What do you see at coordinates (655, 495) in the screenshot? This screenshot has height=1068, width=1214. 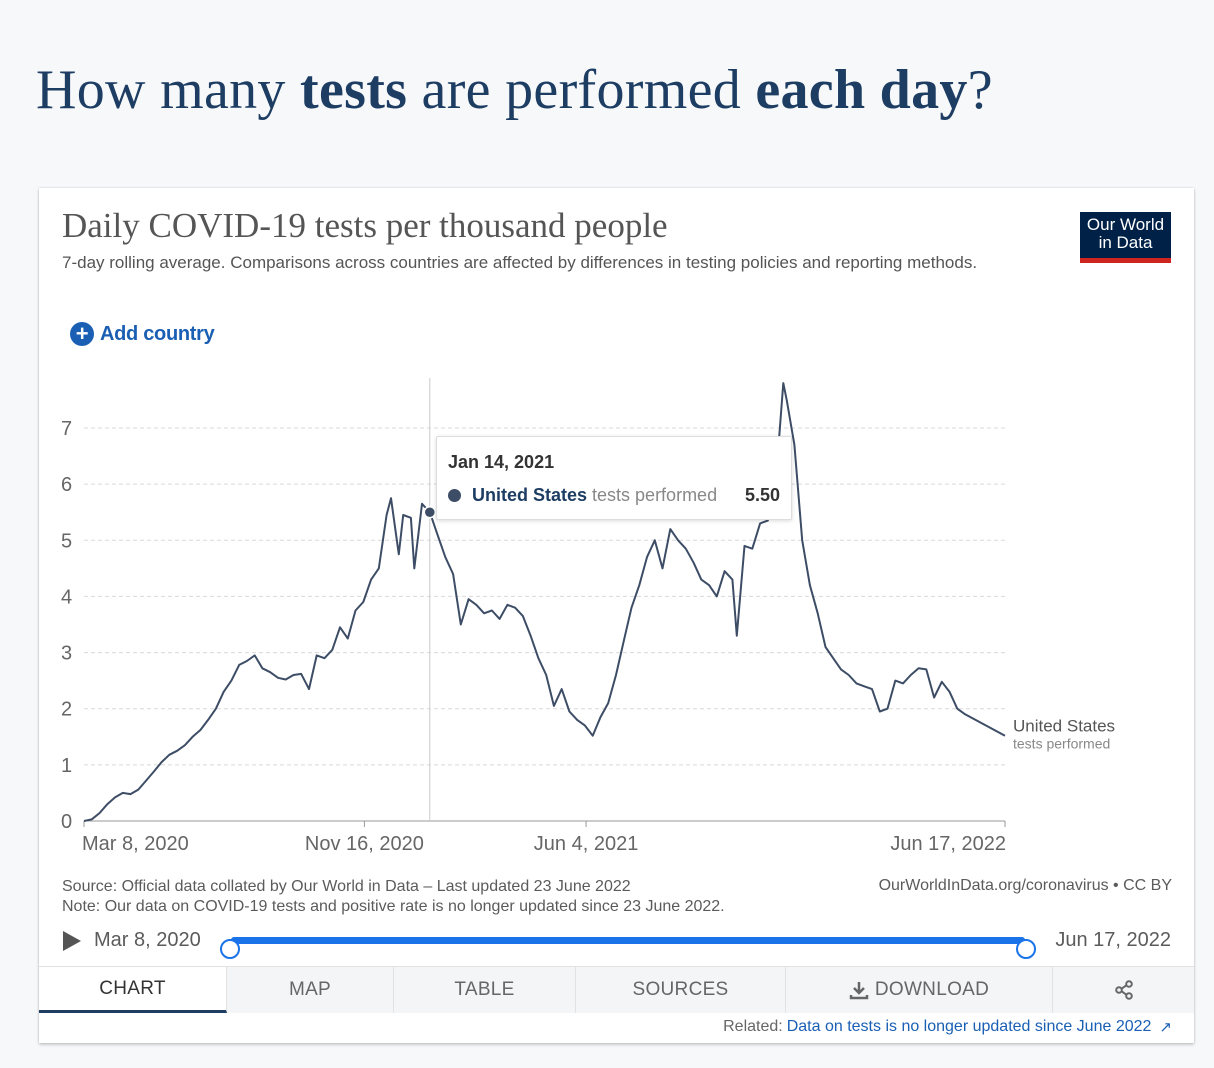 I see `tooltip-metric: tests performed` at bounding box center [655, 495].